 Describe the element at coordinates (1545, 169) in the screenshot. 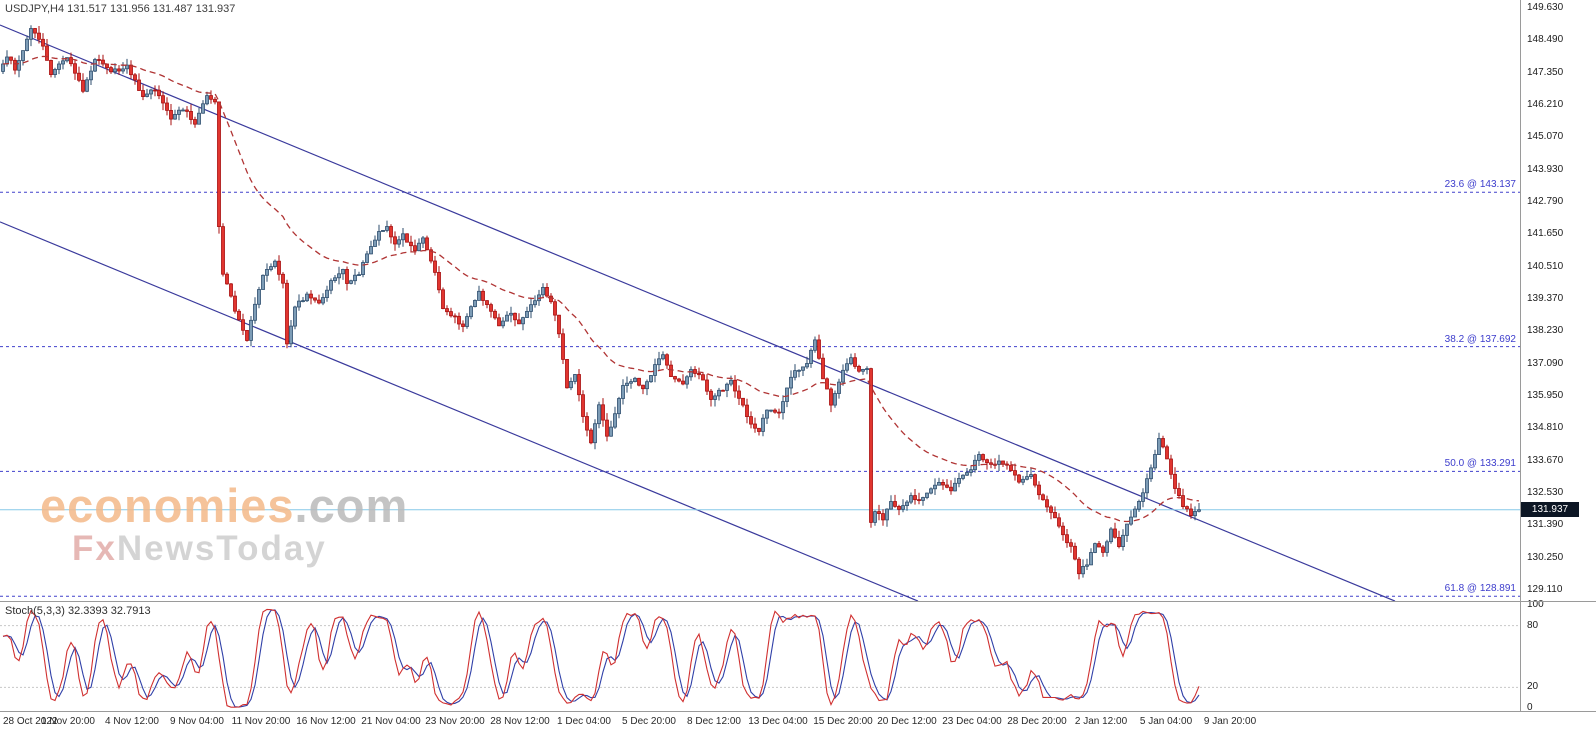

I see `price-axis-label: 143.930` at that location.